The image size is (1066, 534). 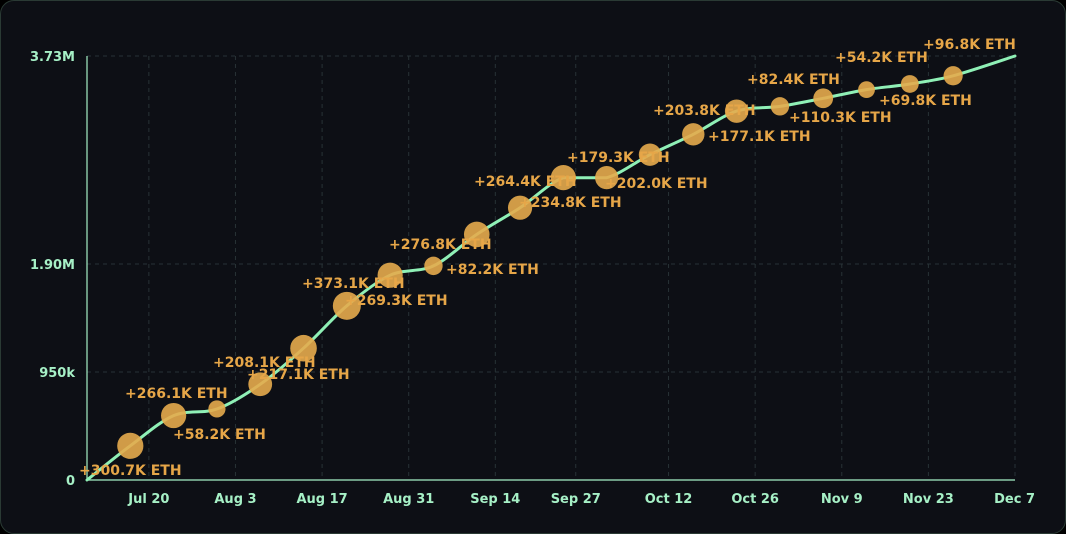 I want to click on data-label: +82.2K ETH, so click(x=492, y=270).